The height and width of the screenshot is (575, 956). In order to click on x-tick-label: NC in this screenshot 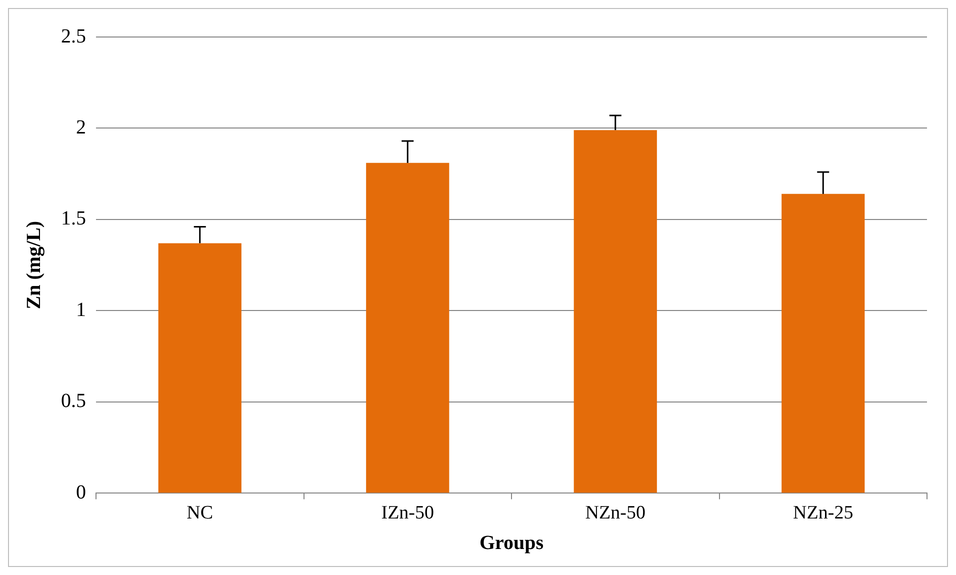, I will do `click(200, 513)`.